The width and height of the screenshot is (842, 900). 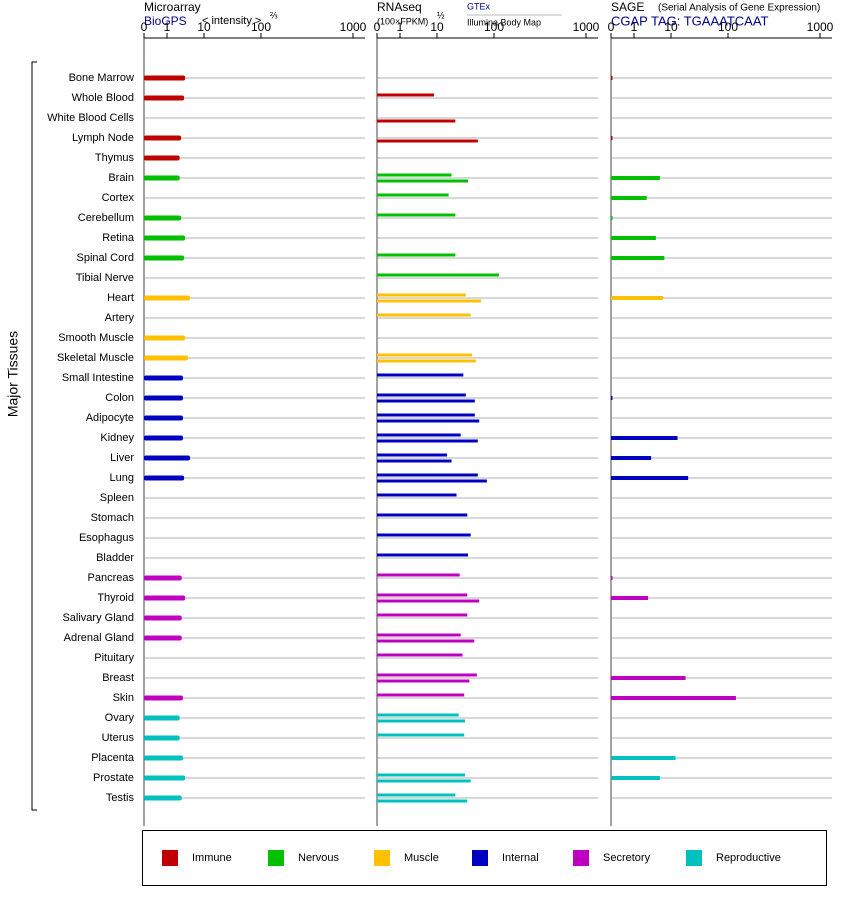 I want to click on y-tick-label: Artery, so click(x=120, y=318).